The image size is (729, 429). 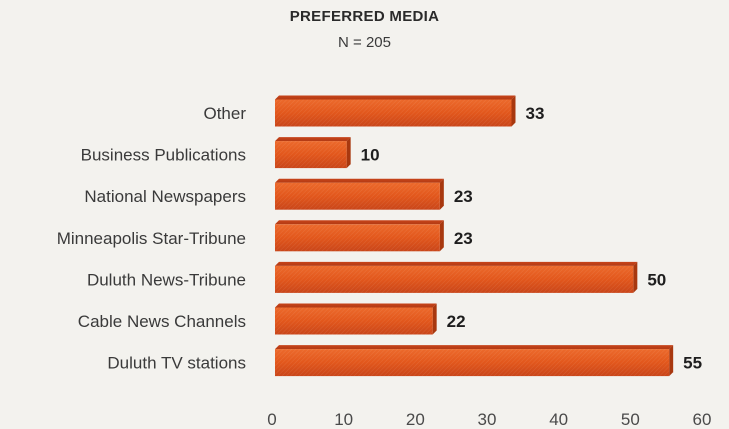 I want to click on x-tick-label: 0, so click(x=271, y=419).